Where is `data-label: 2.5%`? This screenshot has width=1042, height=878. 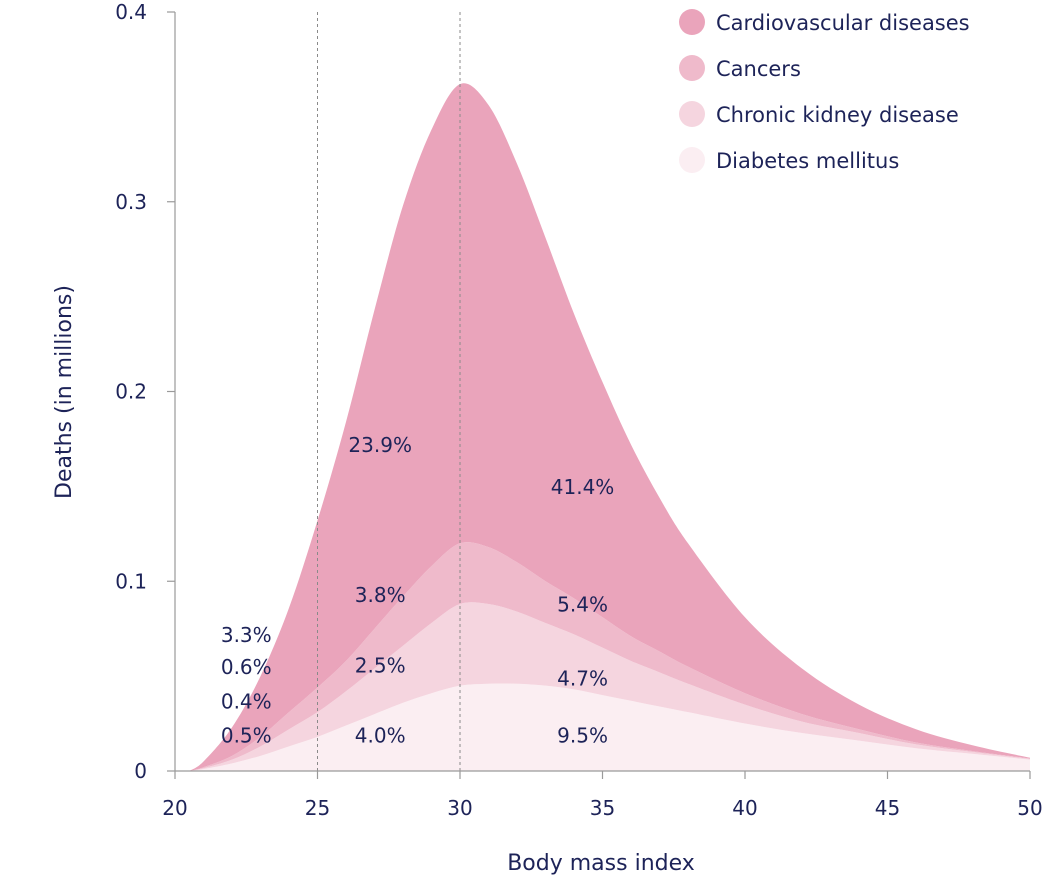 data-label: 2.5% is located at coordinates (380, 665).